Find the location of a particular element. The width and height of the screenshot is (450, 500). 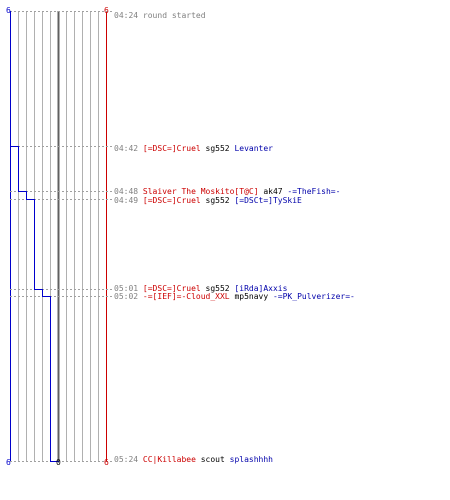

killer-name: -=[IEF]=-Cloud_XXL is located at coordinates (186, 296).